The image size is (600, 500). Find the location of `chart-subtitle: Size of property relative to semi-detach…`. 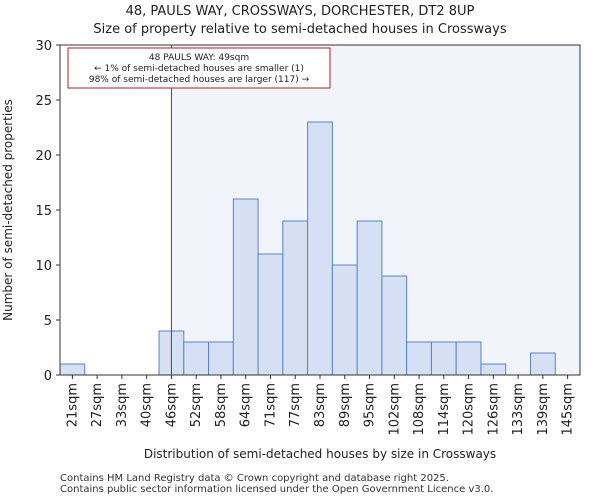

chart-subtitle: Size of property relative to semi-detach… is located at coordinates (300, 29).